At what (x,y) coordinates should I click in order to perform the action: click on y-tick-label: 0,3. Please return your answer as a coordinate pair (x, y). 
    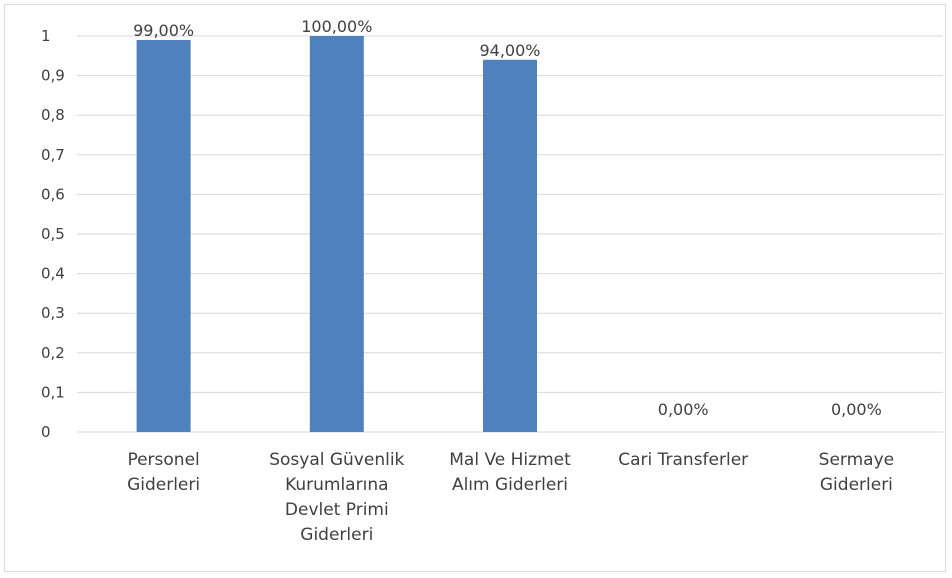
    Looking at the image, I should click on (53, 313).